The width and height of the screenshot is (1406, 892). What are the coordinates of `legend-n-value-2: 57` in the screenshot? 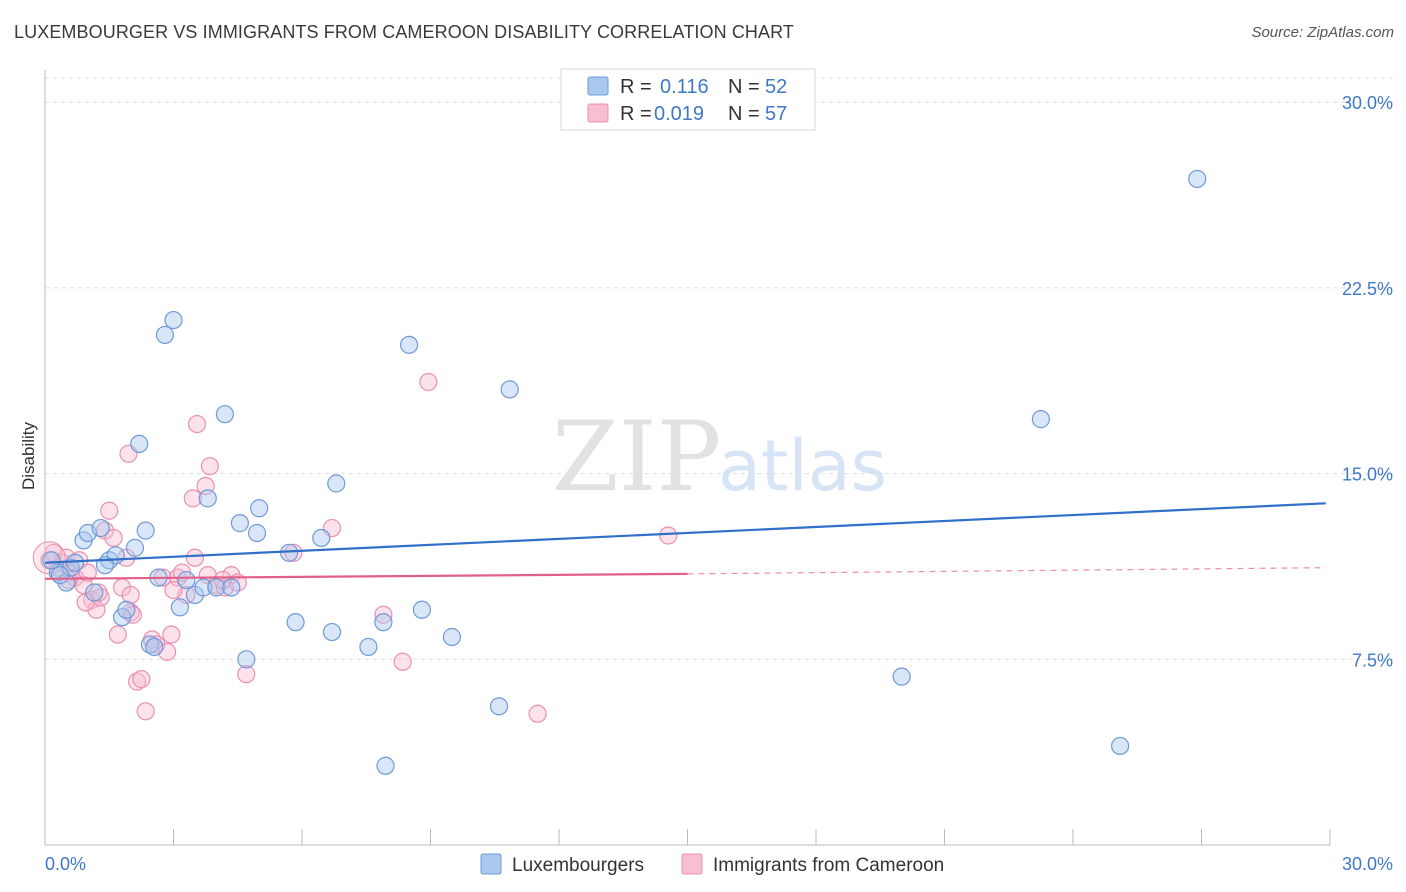 It's located at (776, 114).